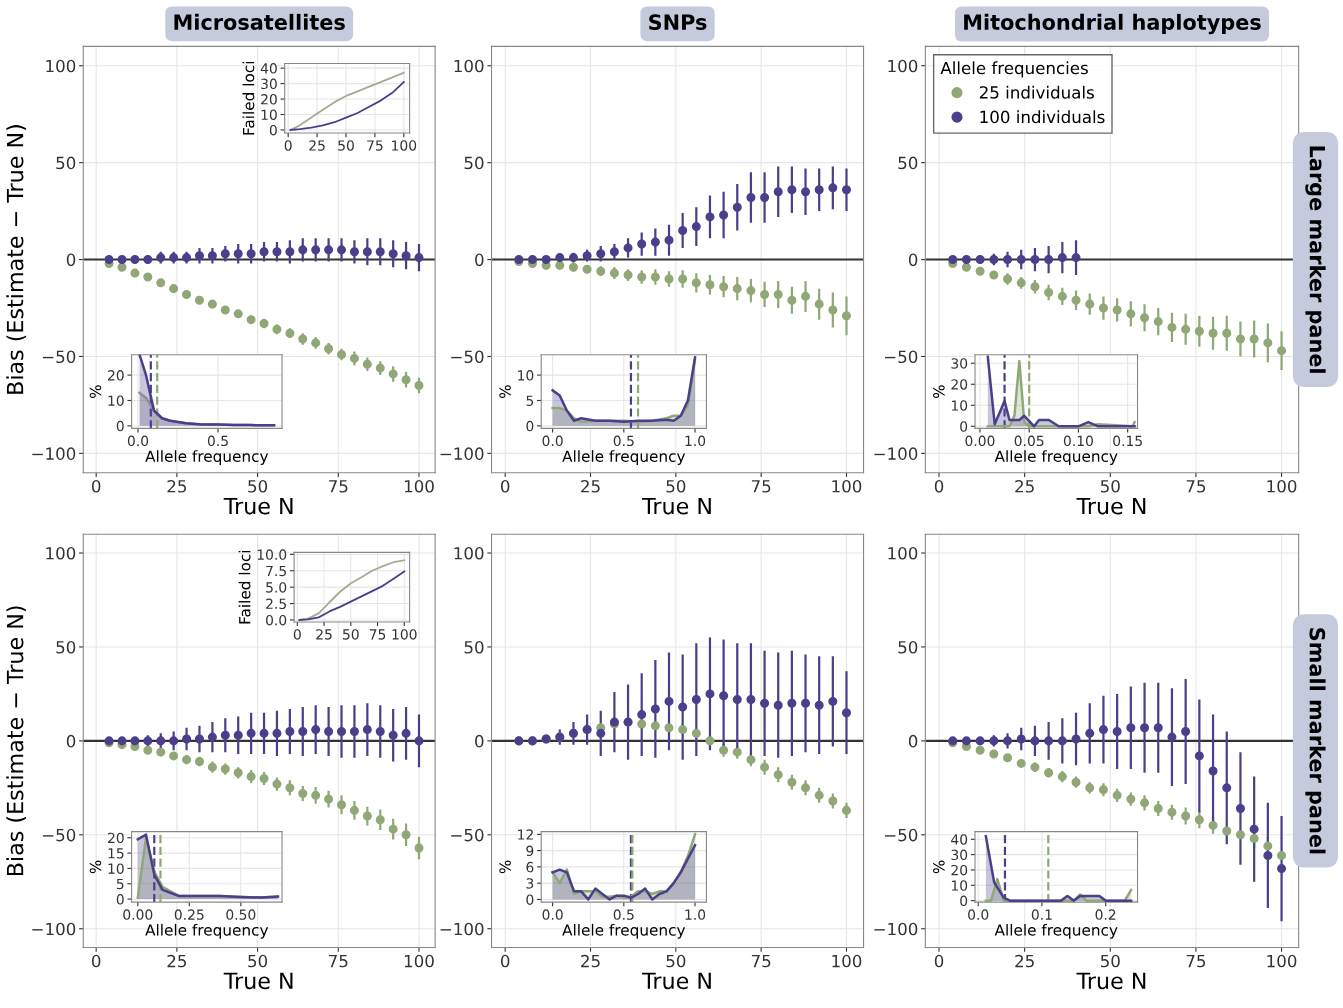  What do you see at coordinates (695, 441) in the screenshot?
I see `x-tick-label: 1.0` at bounding box center [695, 441].